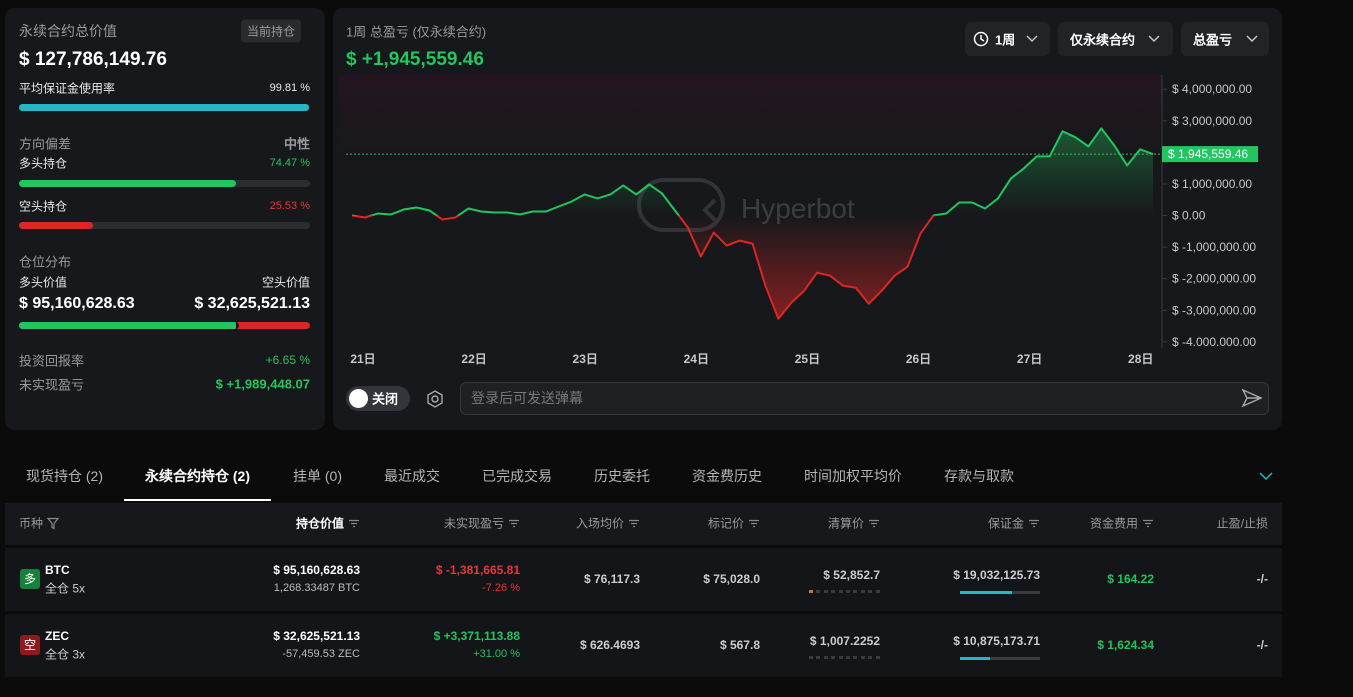 The image size is (1353, 697). What do you see at coordinates (611, 579) in the screenshot?
I see `entry-price: $ 76,117.3` at bounding box center [611, 579].